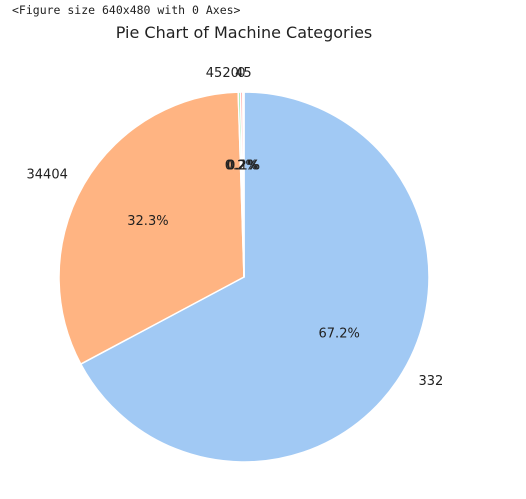 The width and height of the screenshot is (526, 499). Describe the element at coordinates (47, 175) in the screenshot. I see `slice-label-34404: 34404` at that location.